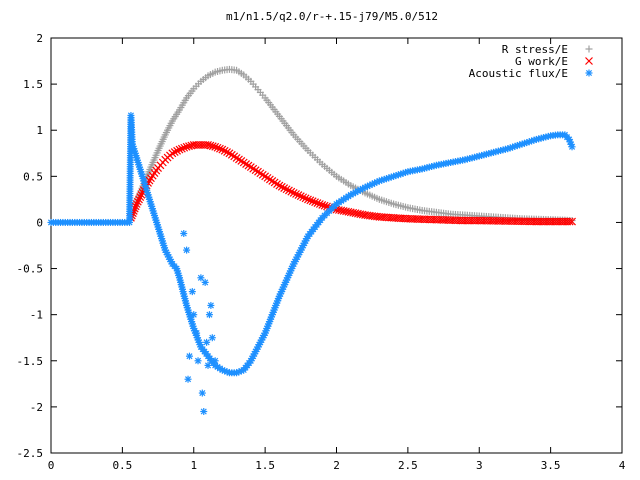 The height and width of the screenshot is (480, 640). What do you see at coordinates (551, 465) in the screenshot?
I see `x-tick-label: 3.5` at bounding box center [551, 465].